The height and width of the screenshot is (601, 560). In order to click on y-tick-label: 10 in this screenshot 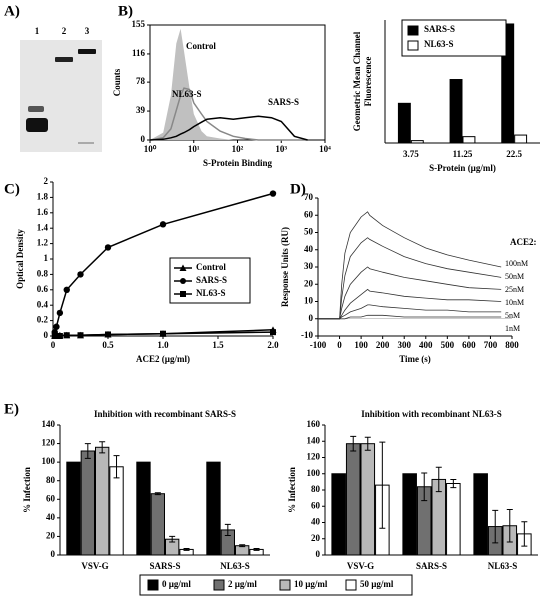, I will do `click(309, 301)`.